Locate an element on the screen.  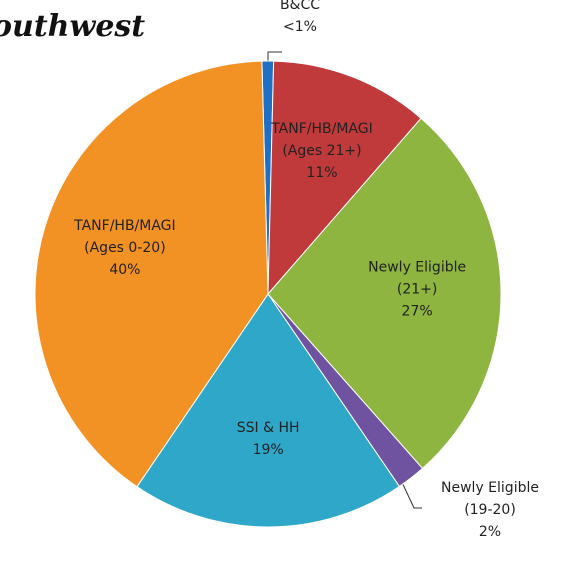
slice-label: TANF/HB/MAGI (Ages 0-20) is located at coordinates (124, 237).